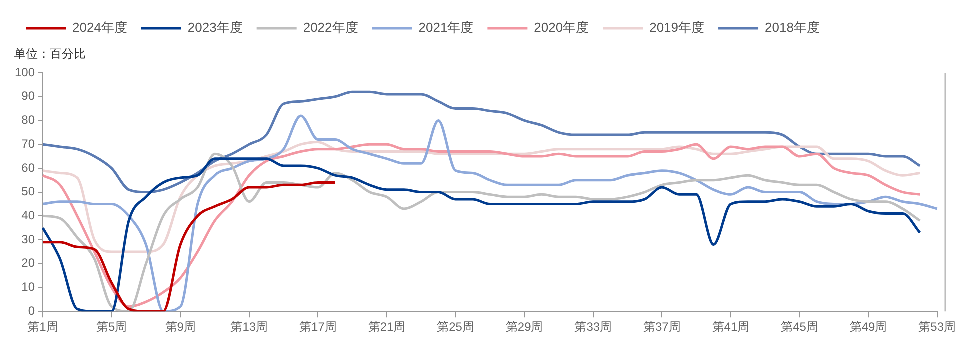 The width and height of the screenshot is (967, 346). I want to click on x-tick-label: 第1周, so click(43, 327).